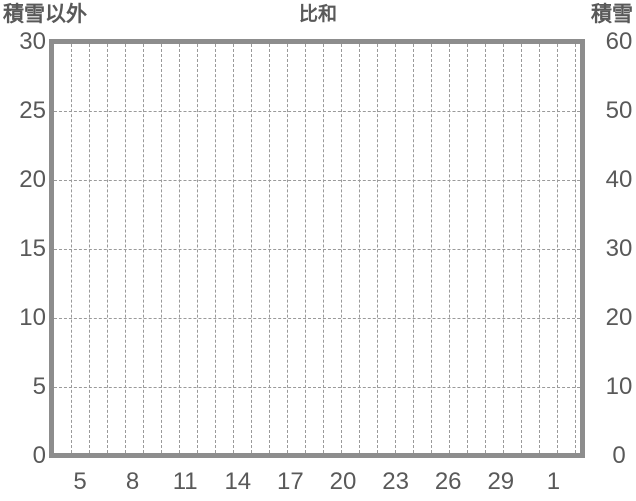 This screenshot has height=501, width=636. I want to click on x-axis-tick-14: 14, so click(238, 481).